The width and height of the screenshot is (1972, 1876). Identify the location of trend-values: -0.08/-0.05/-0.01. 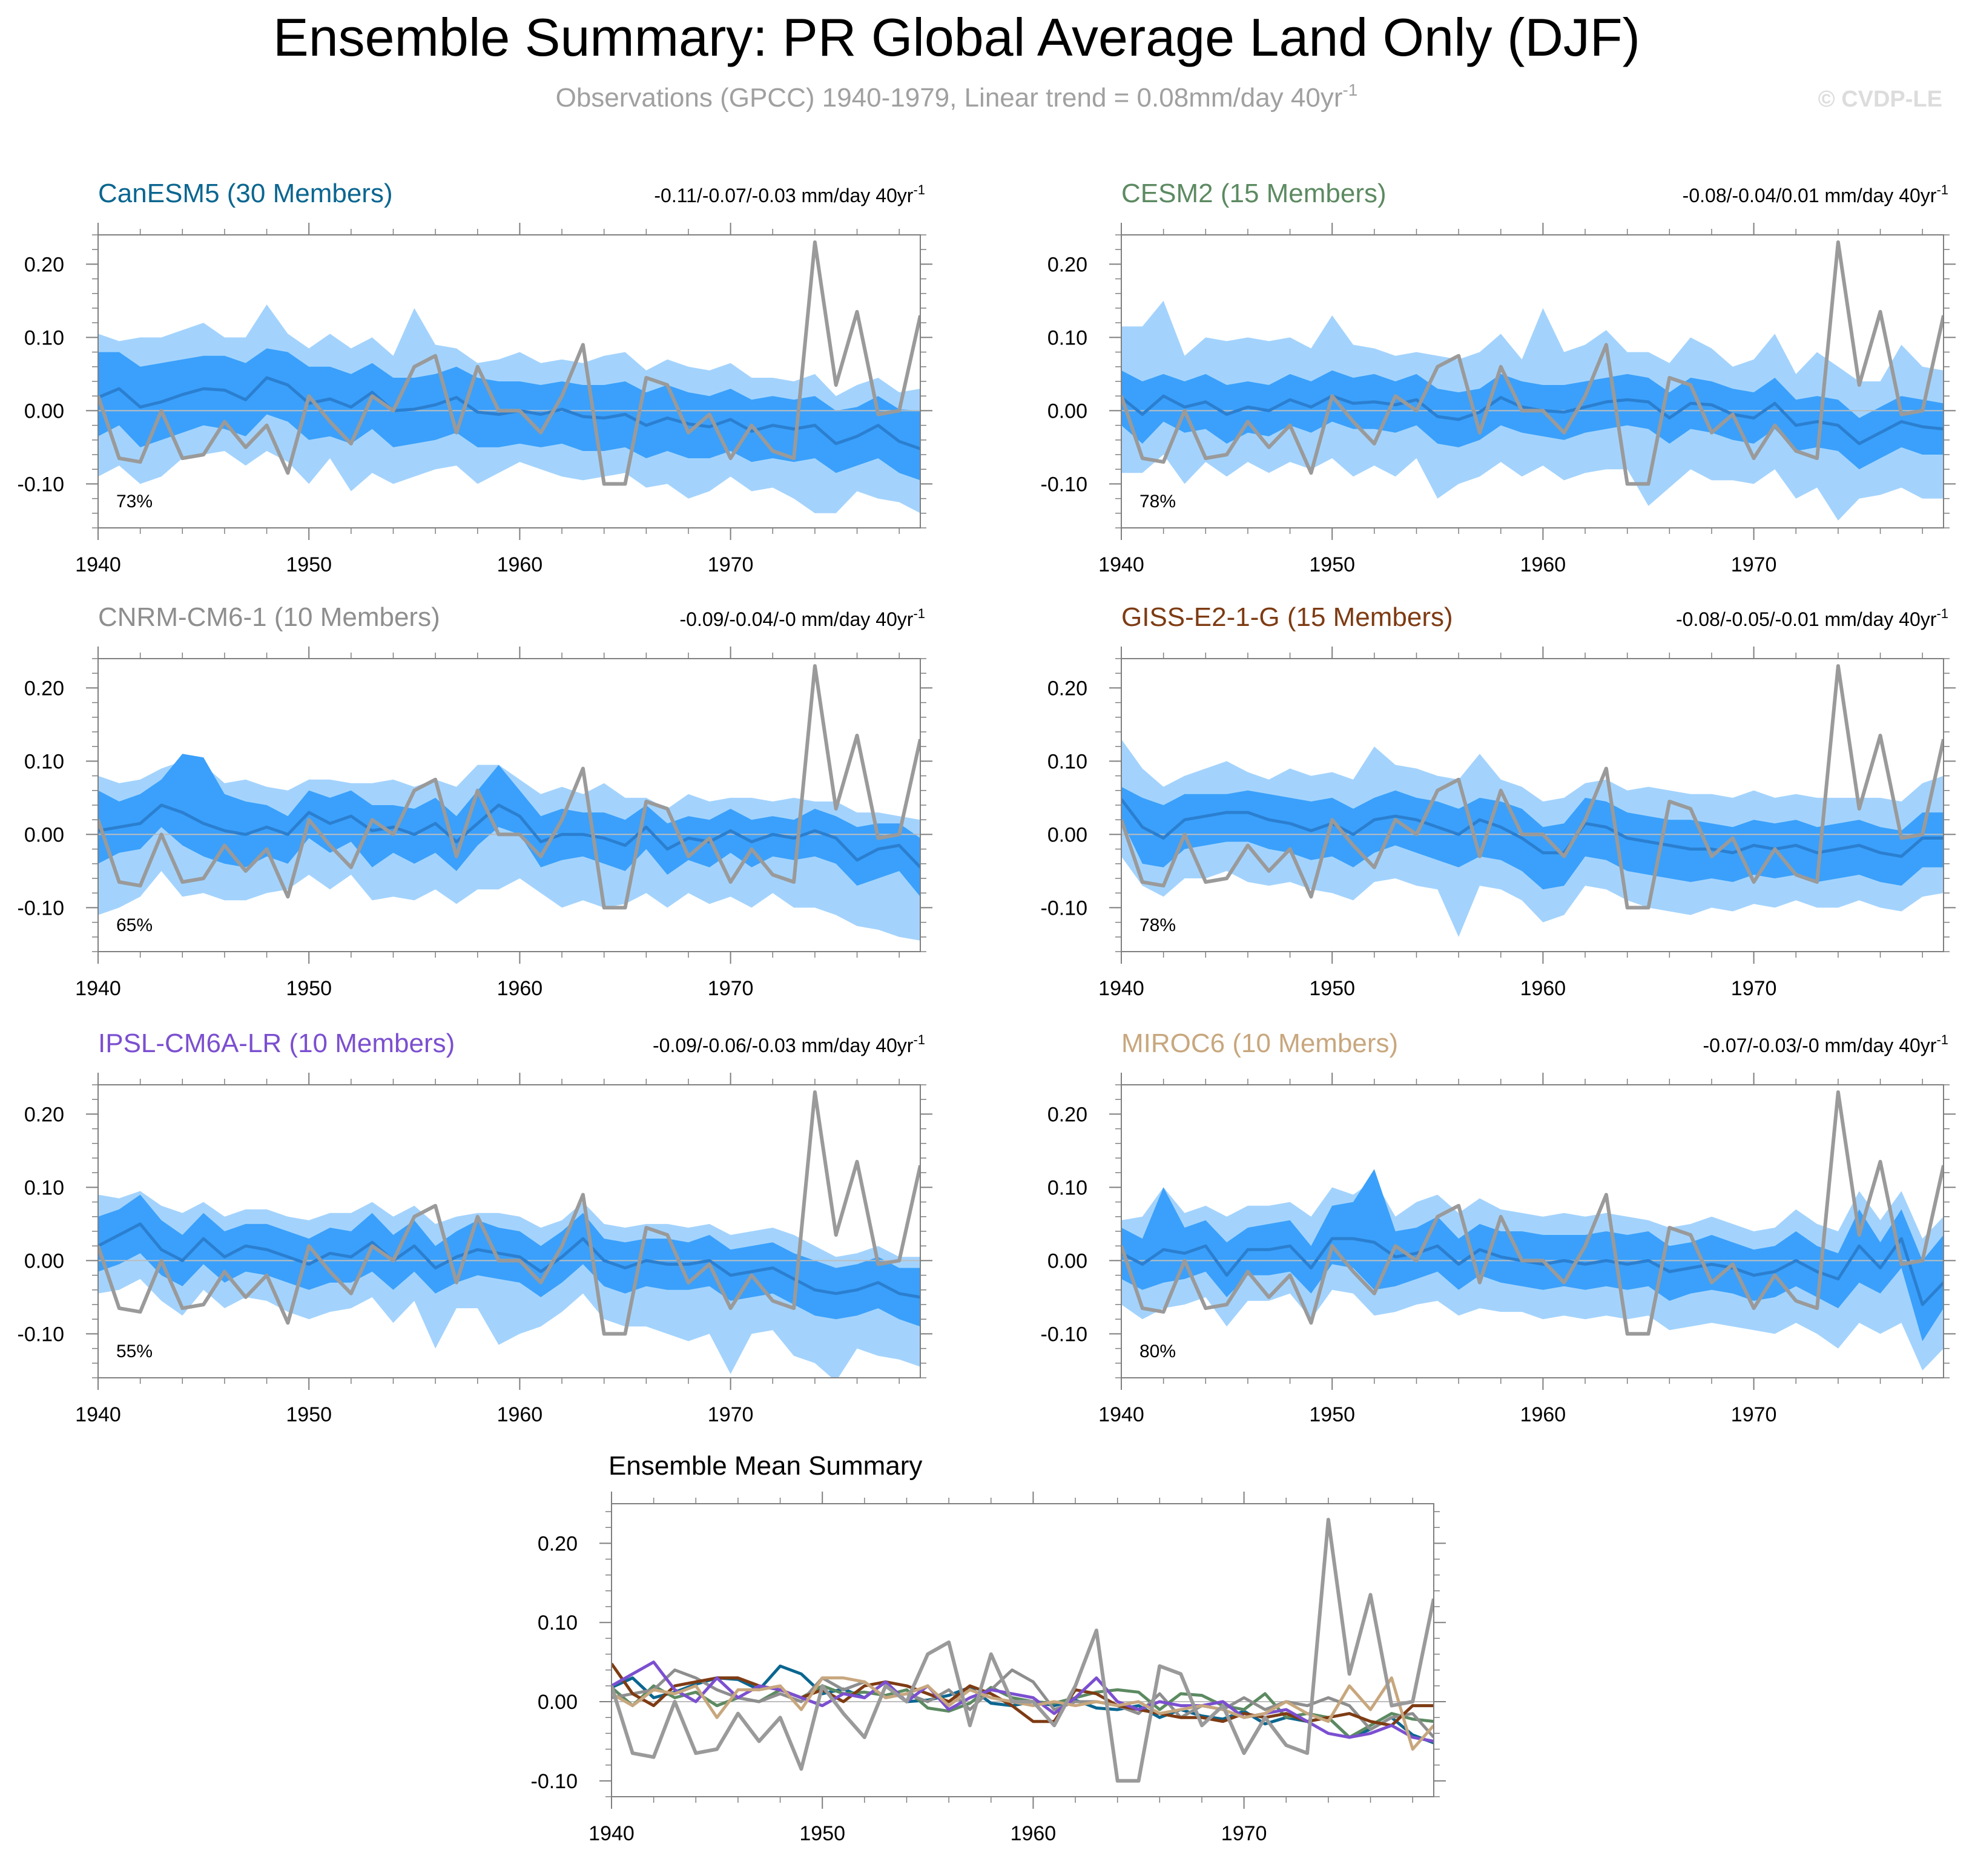
(1747, 619).